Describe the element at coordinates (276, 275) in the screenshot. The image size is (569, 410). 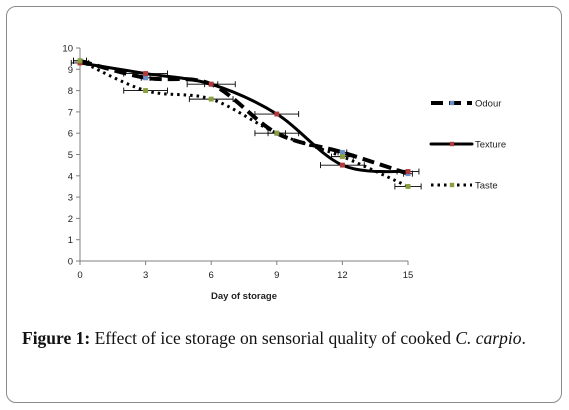
I see `x-tick-label: 9` at that location.